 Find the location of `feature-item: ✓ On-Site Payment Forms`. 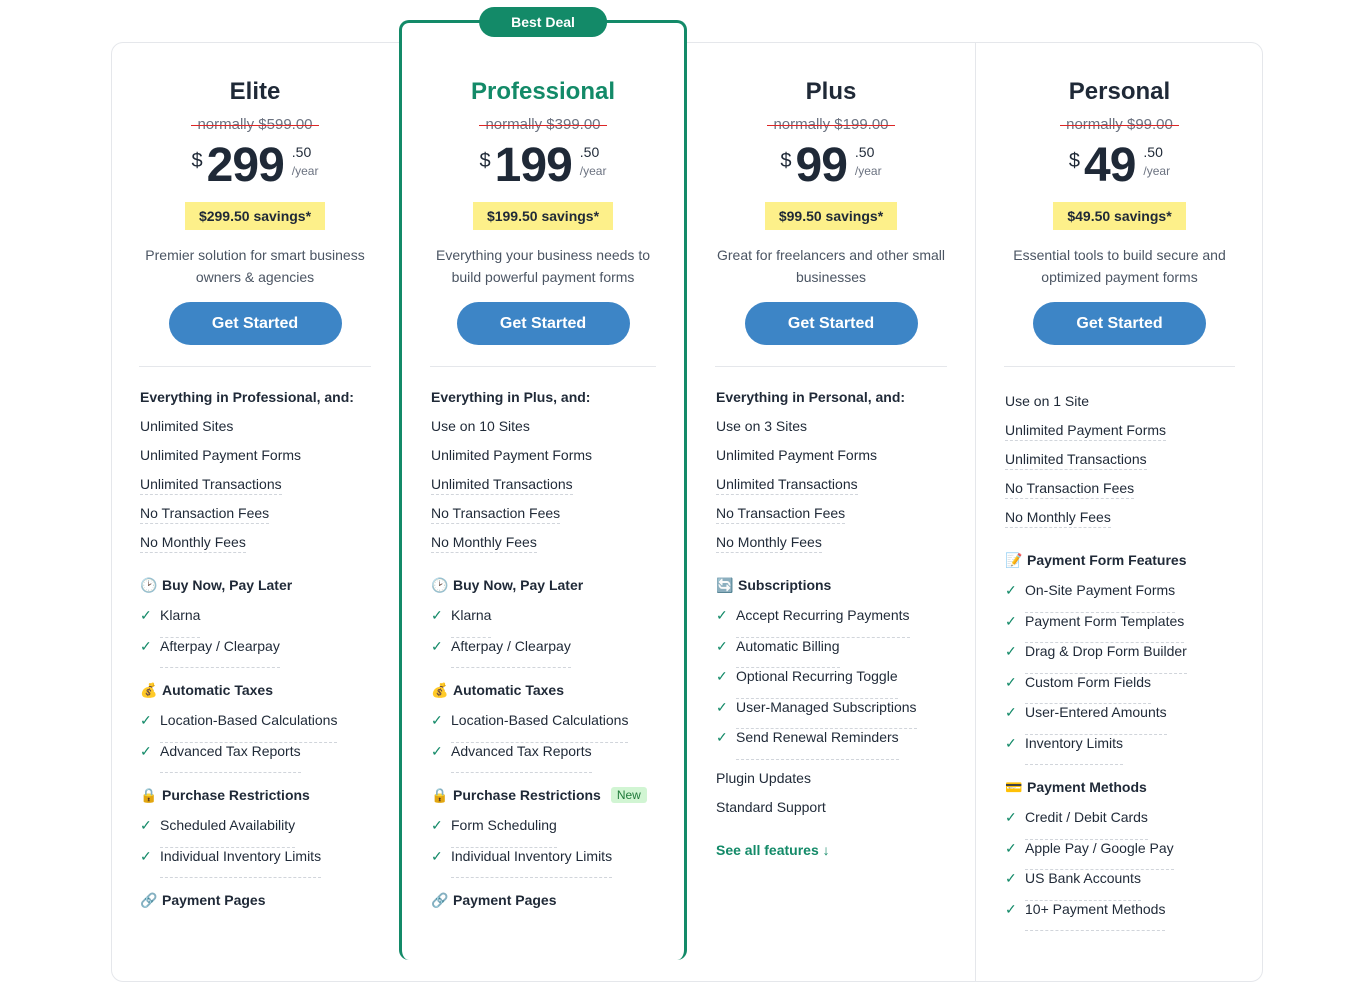

feature-item: ✓ On-Site Payment Forms is located at coordinates (1119, 597).